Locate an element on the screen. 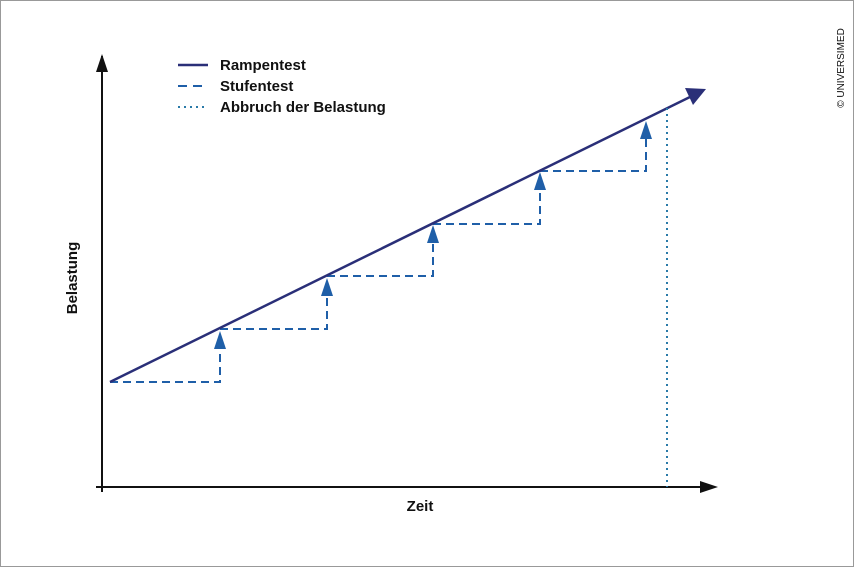 This screenshot has width=854, height=567. legend-label: Rampentest is located at coordinates (263, 65).